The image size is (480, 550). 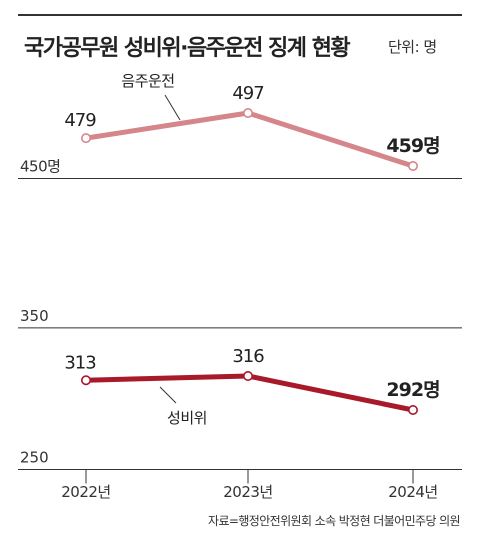 I want to click on data-label: 459명, so click(x=412, y=146).